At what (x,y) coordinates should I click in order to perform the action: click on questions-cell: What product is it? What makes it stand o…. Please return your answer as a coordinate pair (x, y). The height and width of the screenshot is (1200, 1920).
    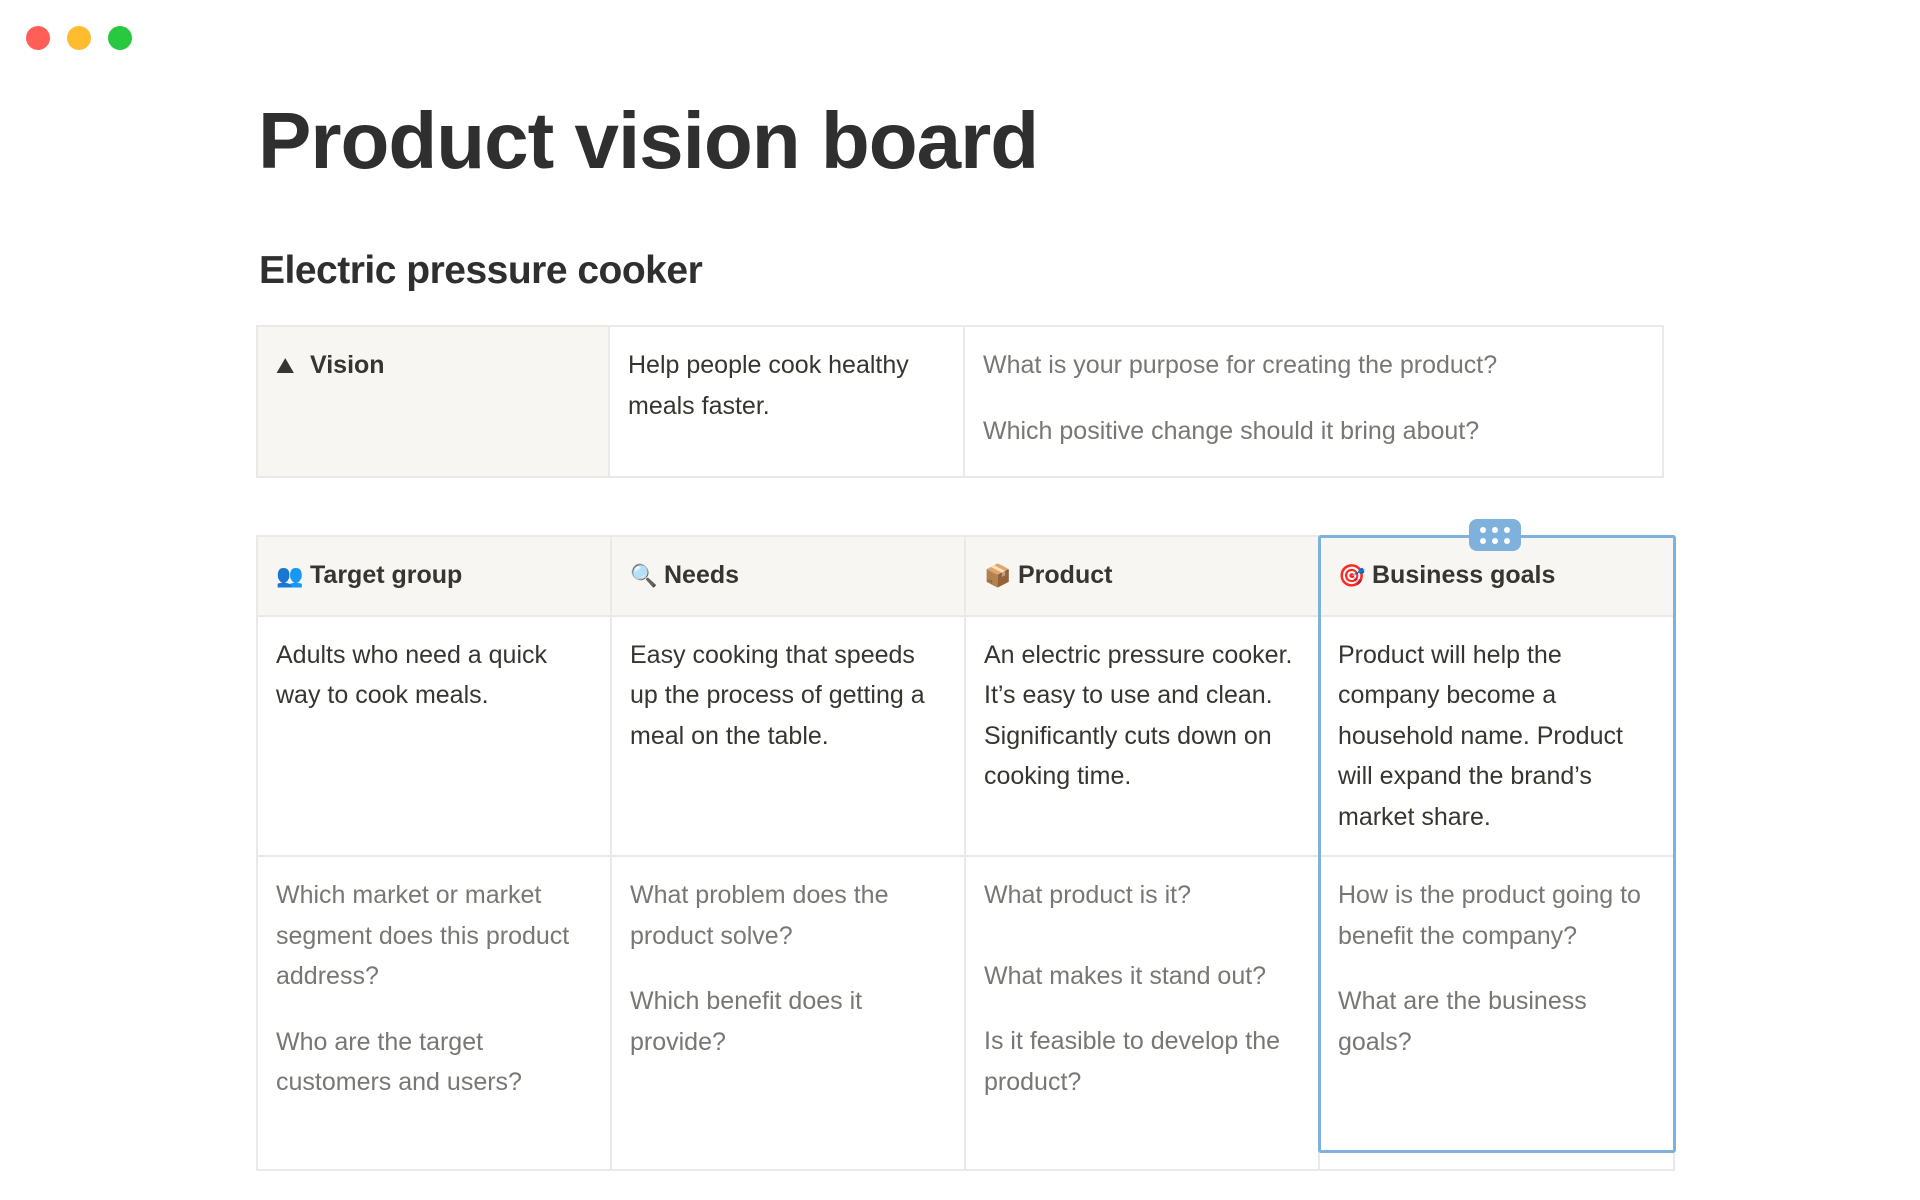
    Looking at the image, I should click on (1142, 1013).